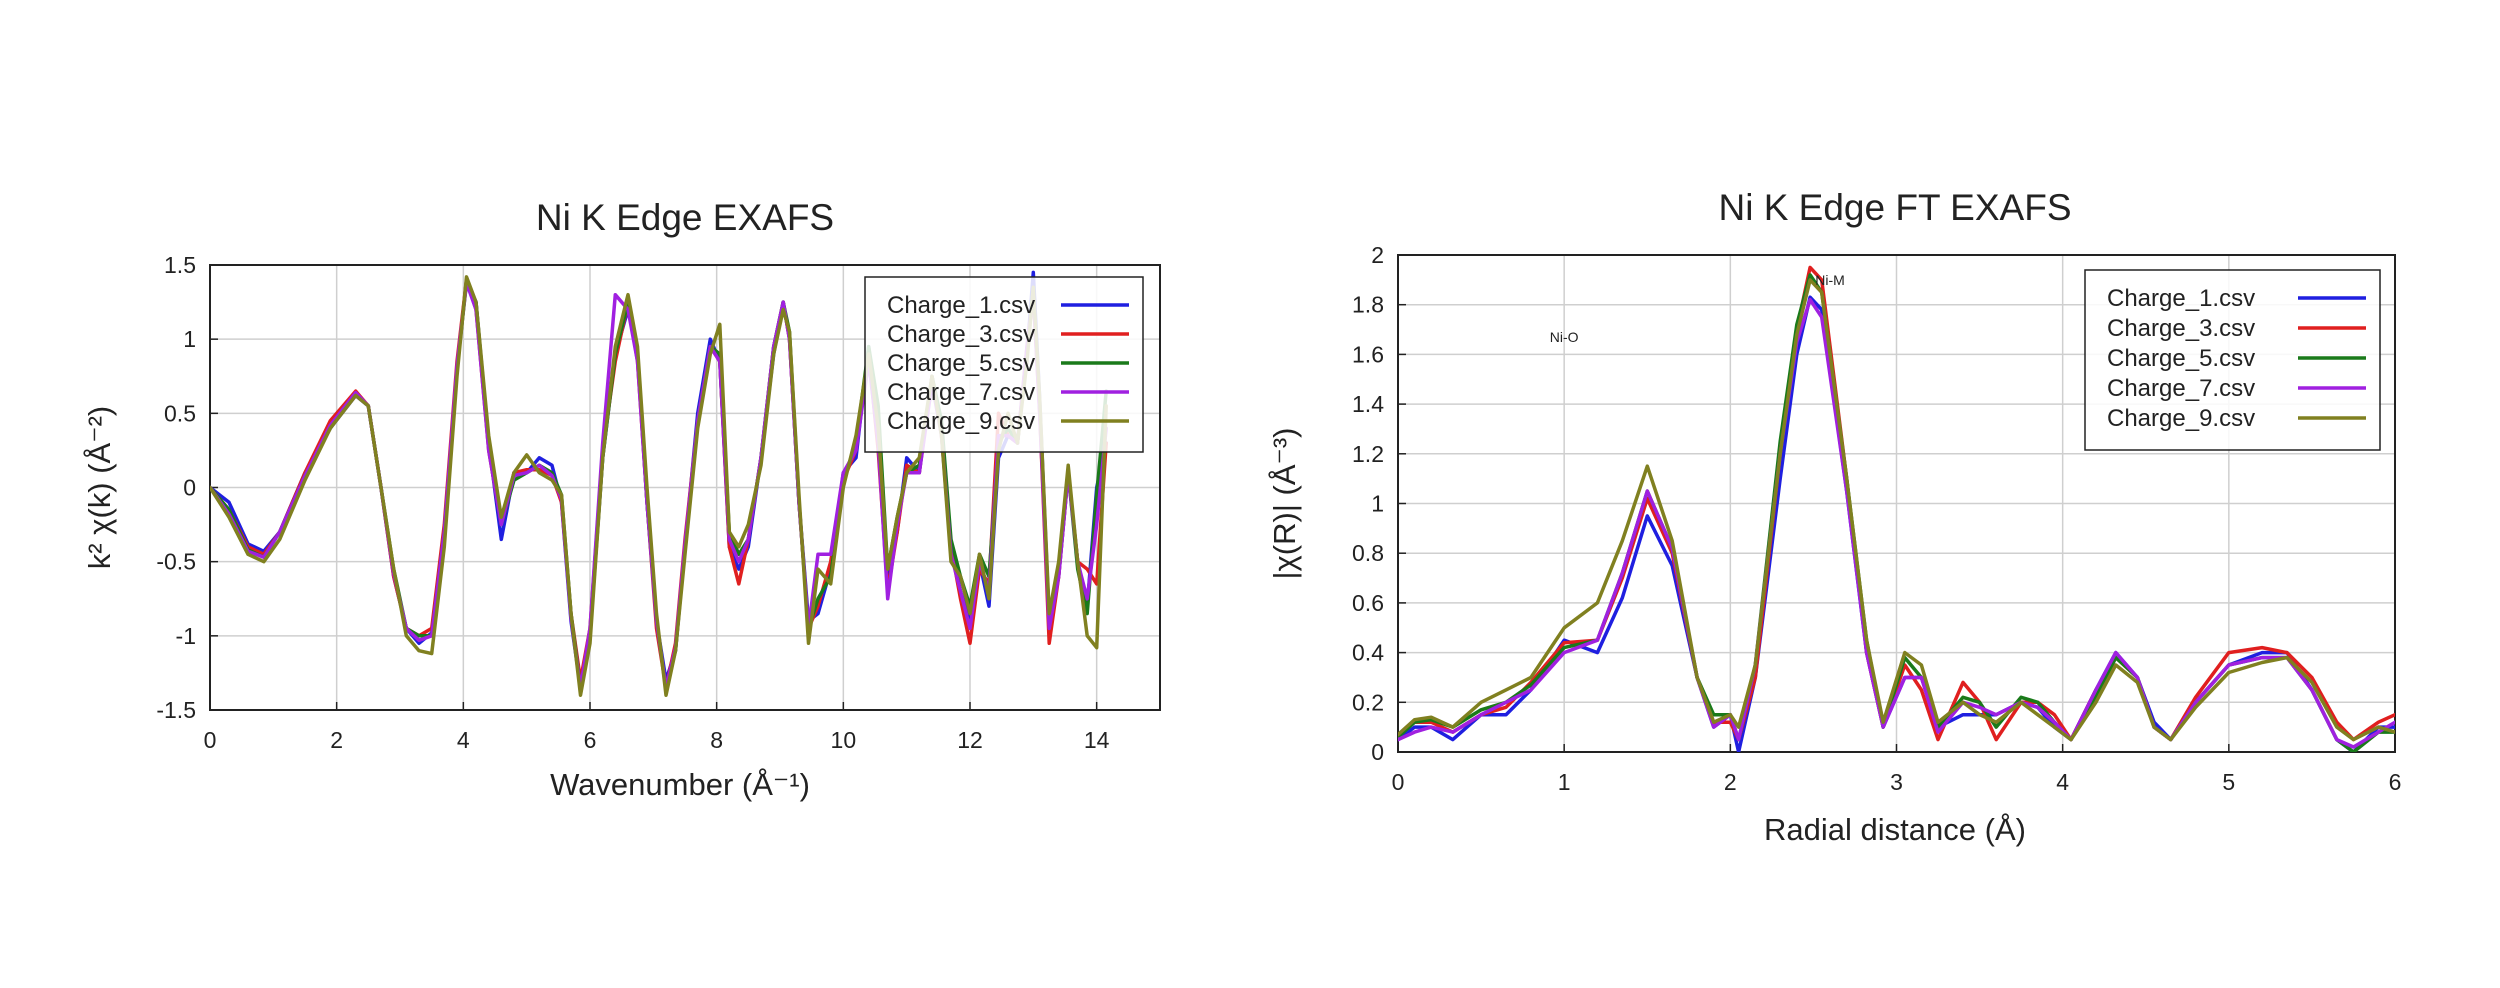 Image resolution: width=2500 pixels, height=988 pixels. I want to click on y-tick-label: -1.5, so click(176, 710).